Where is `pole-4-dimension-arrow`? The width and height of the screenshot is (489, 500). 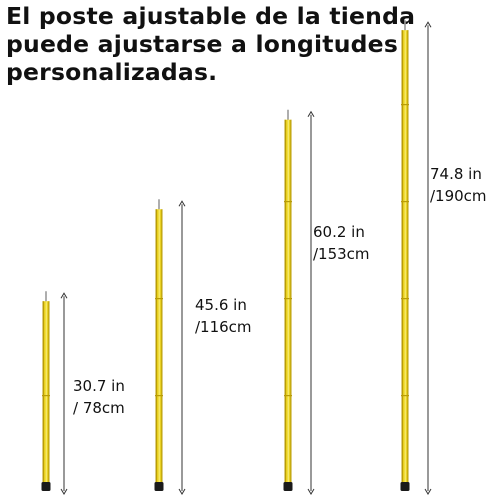 pole-4-dimension-arrow is located at coordinates (428, 258).